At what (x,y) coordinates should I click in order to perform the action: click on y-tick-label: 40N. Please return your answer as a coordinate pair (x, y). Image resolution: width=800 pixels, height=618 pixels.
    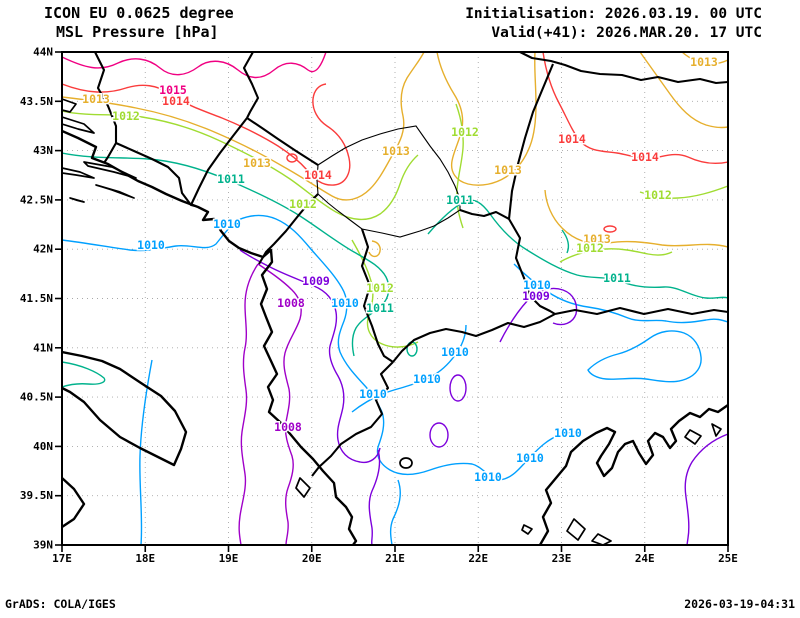
    Looking at the image, I should click on (43, 446).